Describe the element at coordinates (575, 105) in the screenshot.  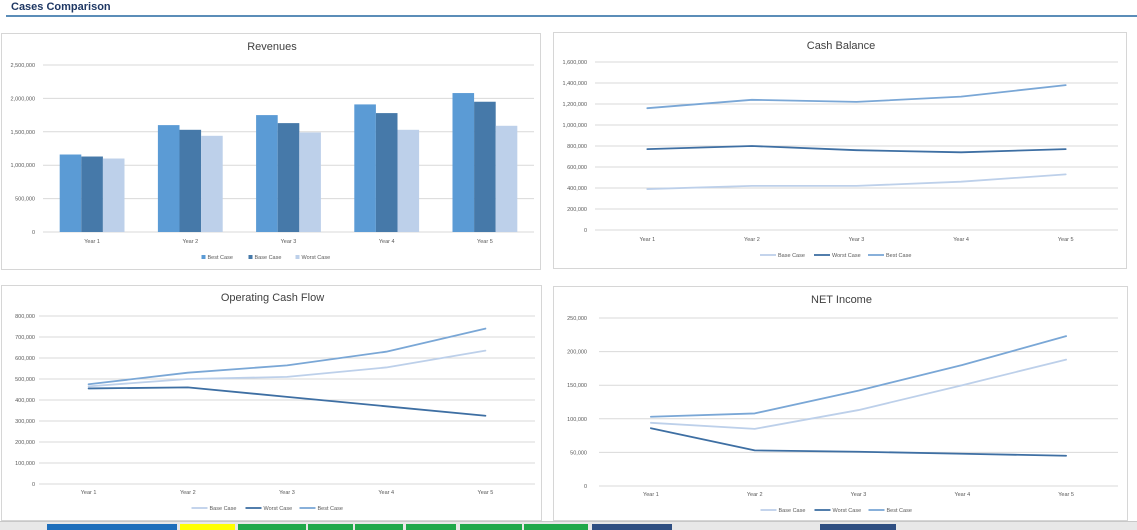
I see `y-tick-label: 1,200,000` at that location.